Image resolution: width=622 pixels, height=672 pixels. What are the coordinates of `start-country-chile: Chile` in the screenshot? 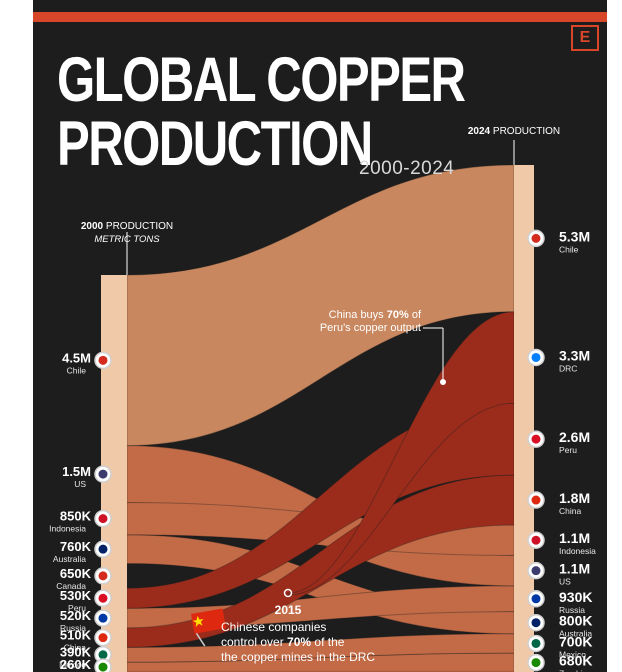 It's located at (77, 370).